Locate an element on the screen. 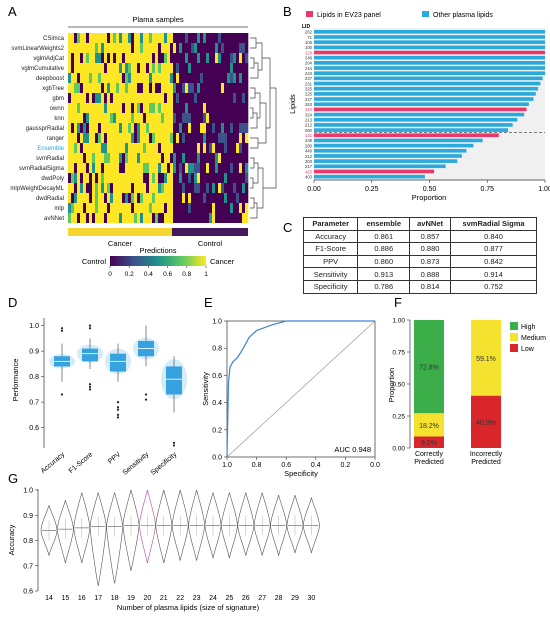  y-tick-label: 0.6 is located at coordinates (34, 428).